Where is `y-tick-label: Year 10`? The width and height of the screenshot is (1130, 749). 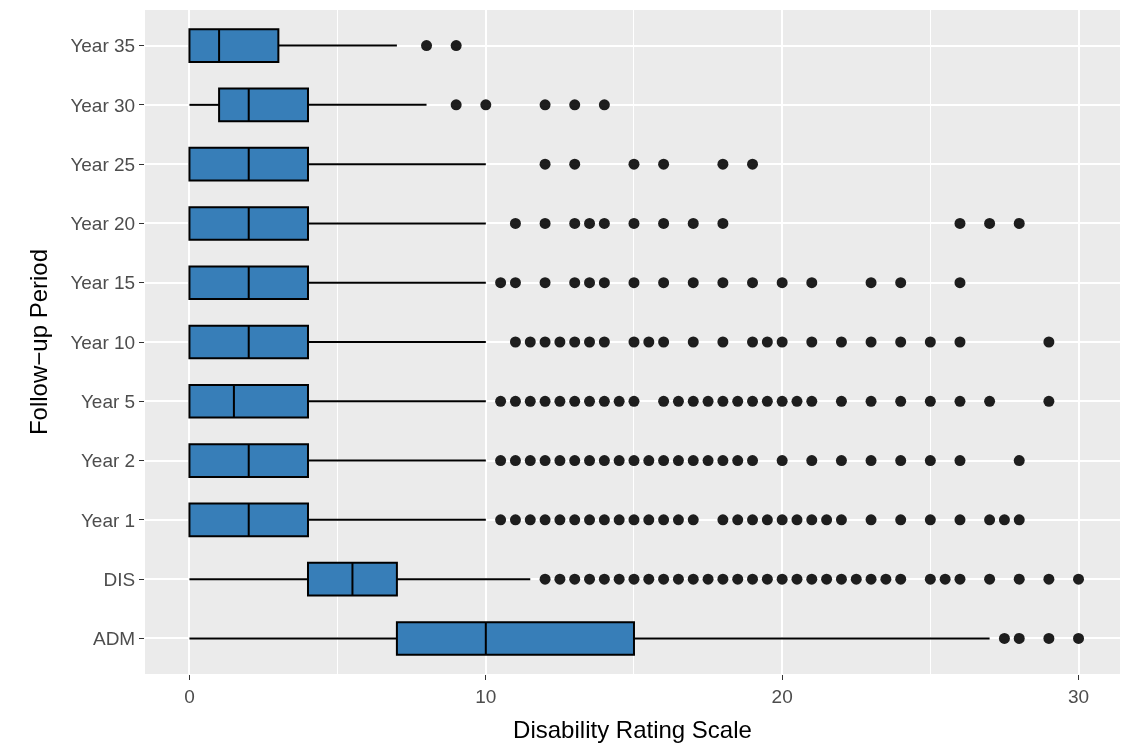
y-tick-label: Year 10 is located at coordinates (103, 342).